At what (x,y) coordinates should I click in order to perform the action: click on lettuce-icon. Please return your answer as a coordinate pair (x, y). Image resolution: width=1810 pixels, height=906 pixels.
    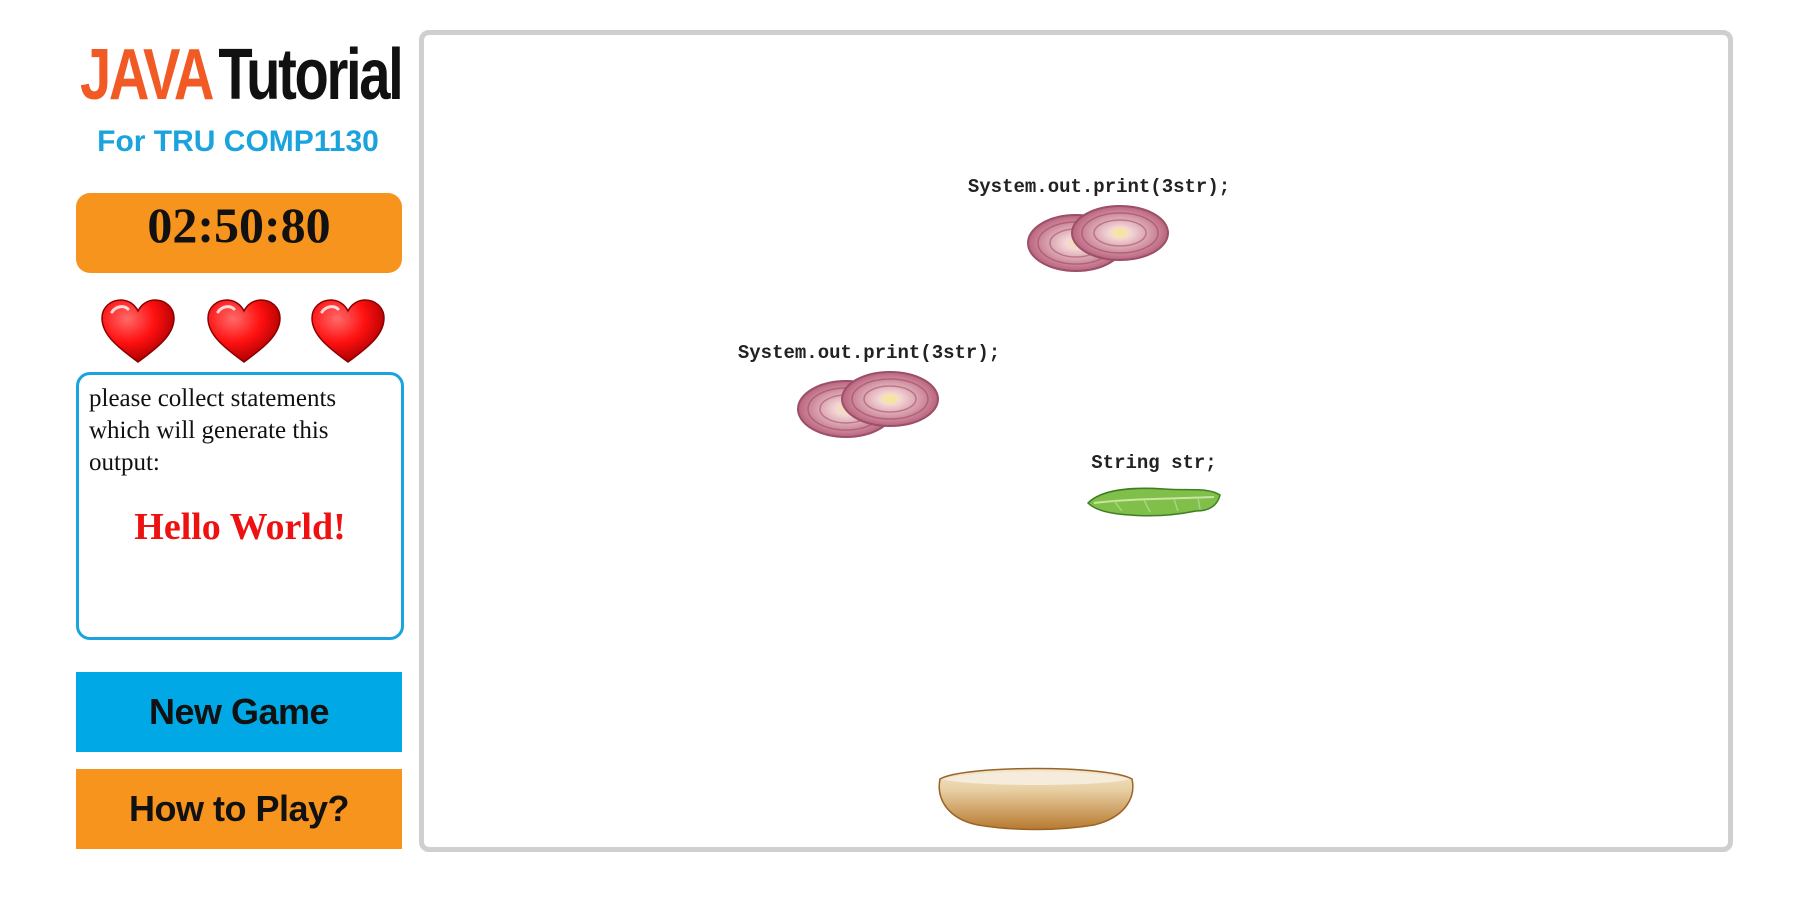
    Looking at the image, I should click on (1153, 502).